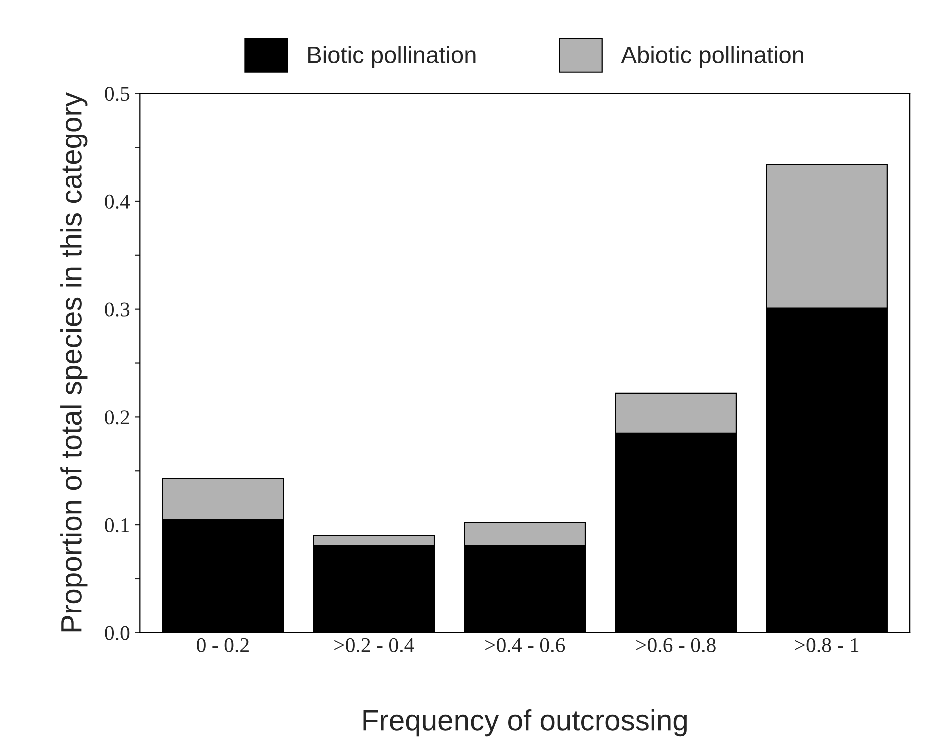  What do you see at coordinates (223, 645) in the screenshot?
I see `x-tick-label: 0 - 0.2` at bounding box center [223, 645].